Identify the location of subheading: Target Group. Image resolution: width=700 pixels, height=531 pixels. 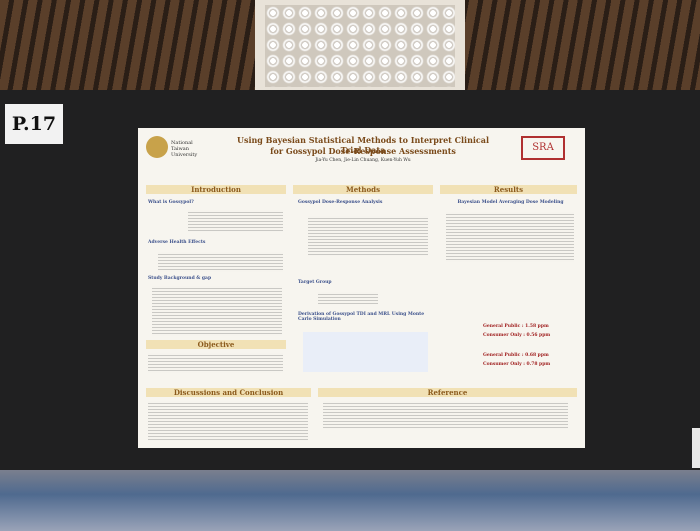
(315, 282).